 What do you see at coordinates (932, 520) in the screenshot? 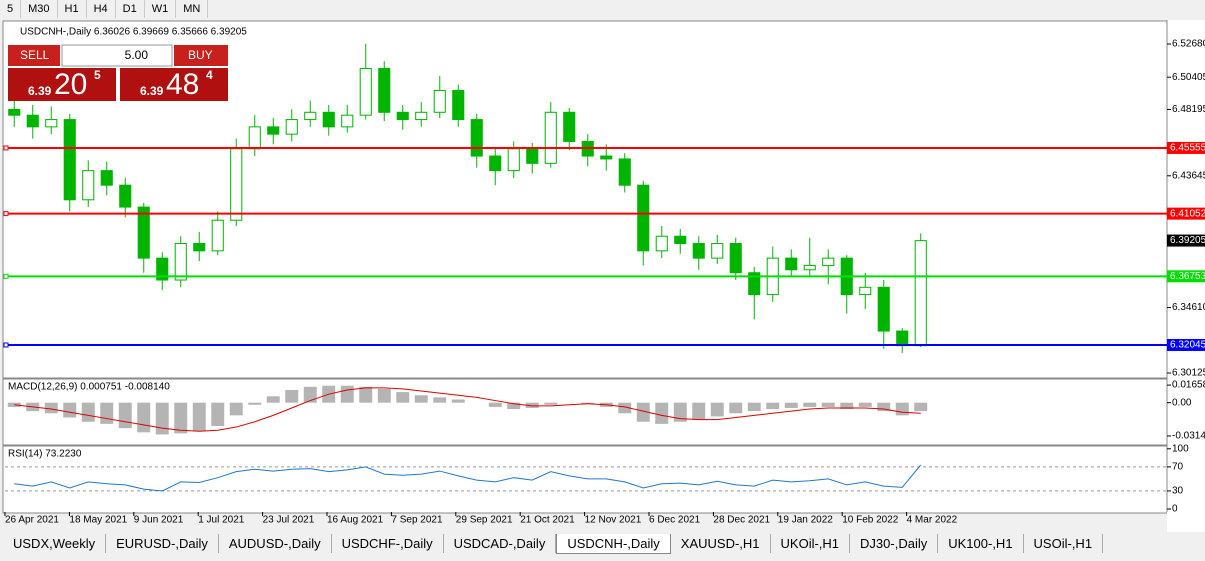
I see `x-tick-label: 4 Mar 2022` at bounding box center [932, 520].